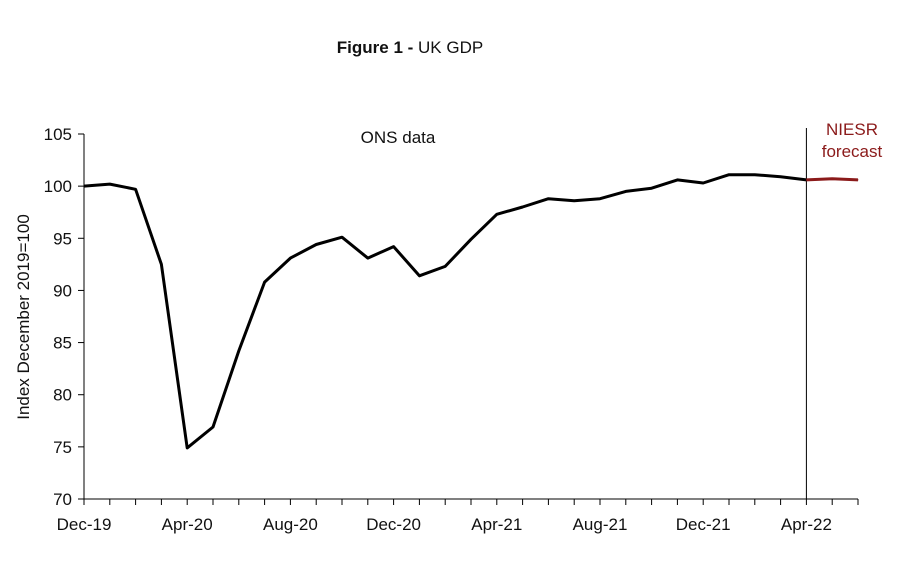 The width and height of the screenshot is (912, 563). I want to click on x-tick-label: Aug-21, so click(600, 524).